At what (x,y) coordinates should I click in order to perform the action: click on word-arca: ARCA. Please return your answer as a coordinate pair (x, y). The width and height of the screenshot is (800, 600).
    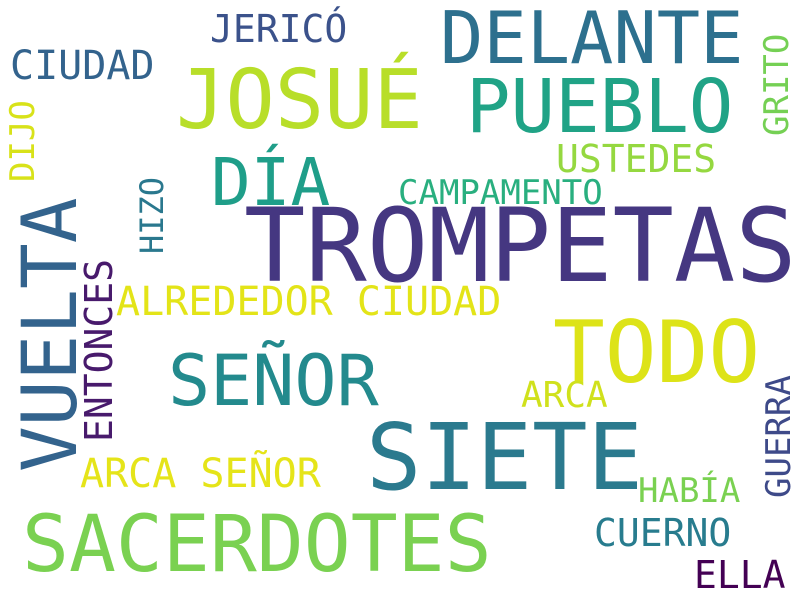
    Looking at the image, I should click on (564, 395).